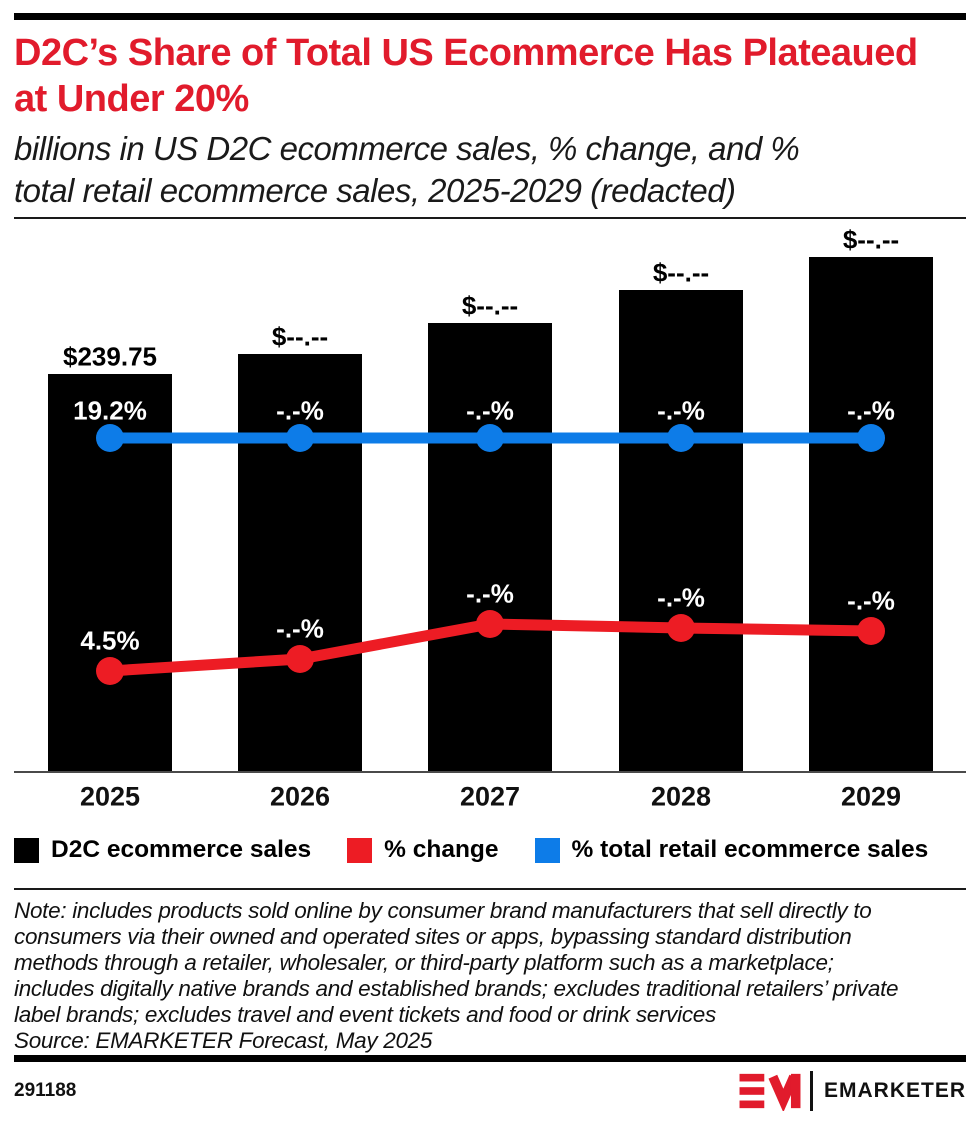  What do you see at coordinates (490, 593) in the screenshot?
I see `pct-change-label-2027: -.-%` at bounding box center [490, 593].